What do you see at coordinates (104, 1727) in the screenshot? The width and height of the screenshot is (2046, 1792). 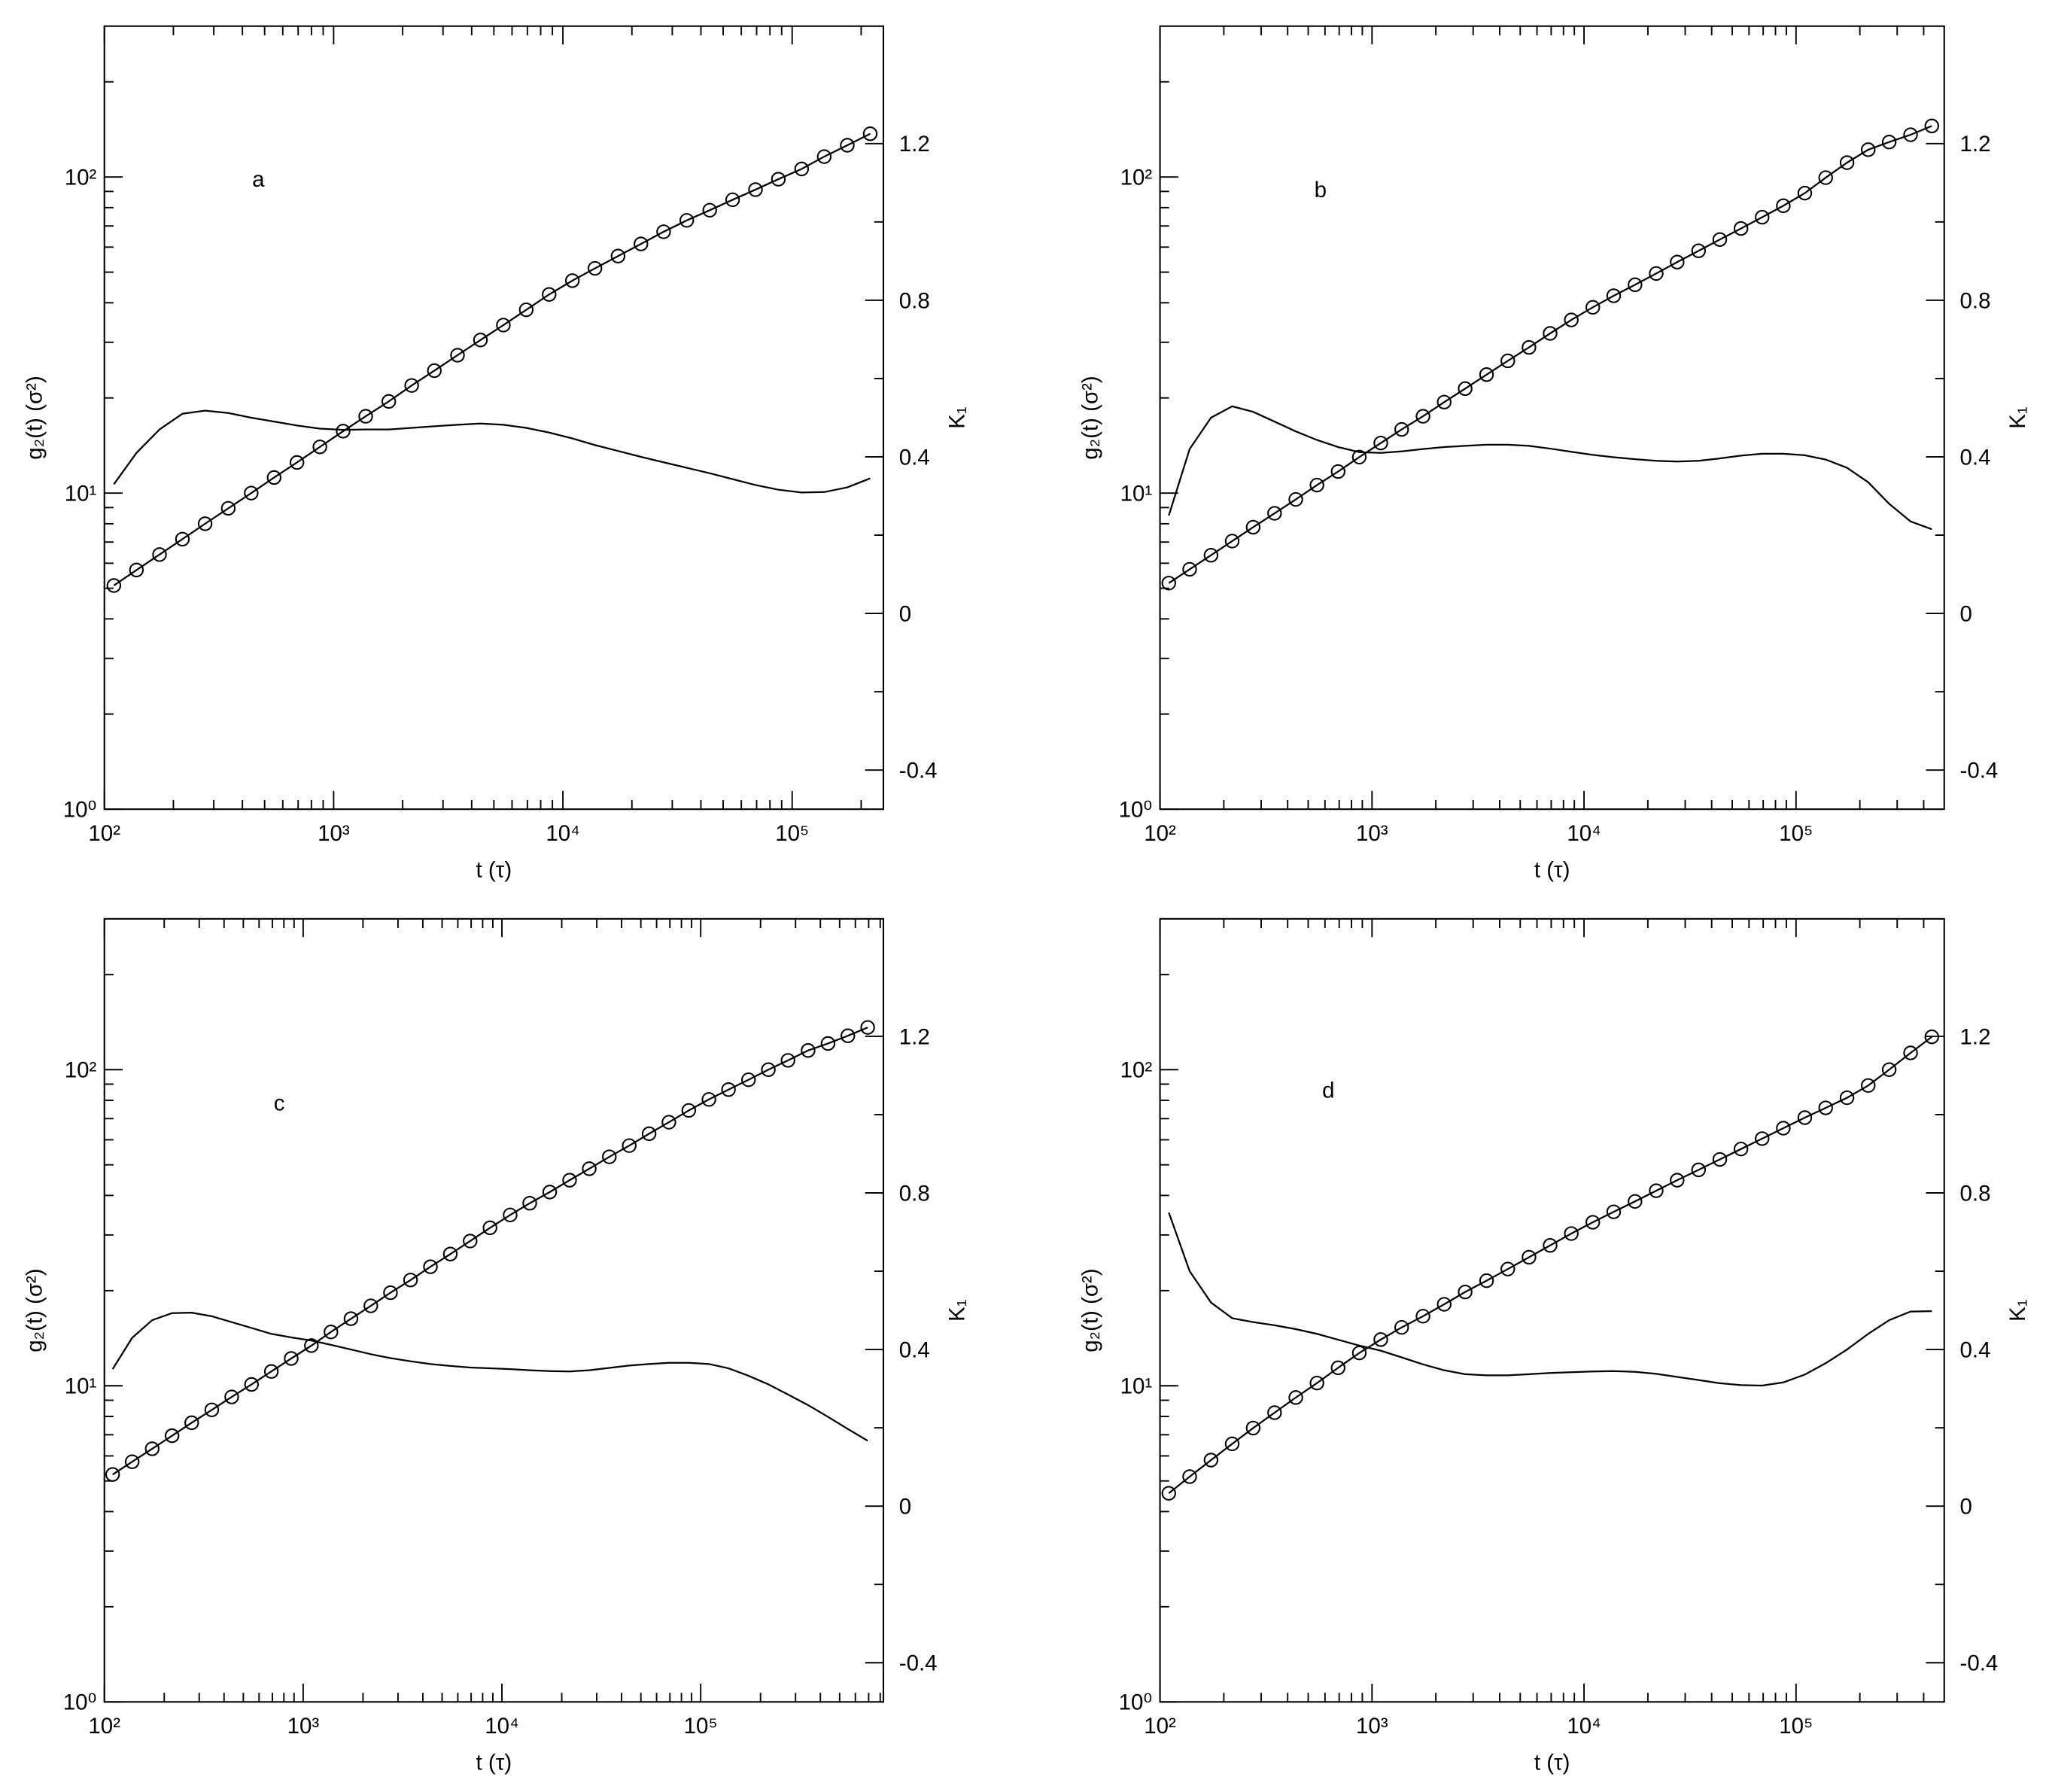 I see `x-tick-label: 10²` at bounding box center [104, 1727].